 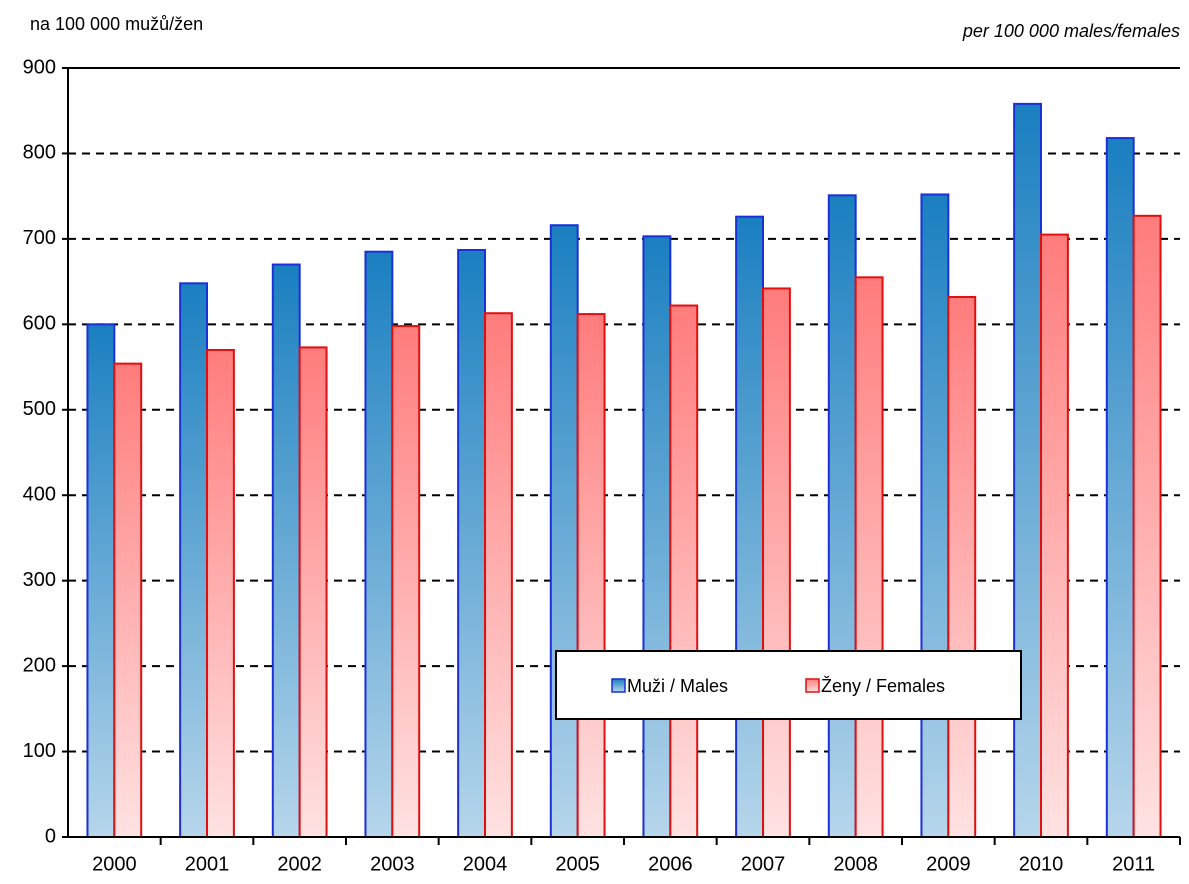 What do you see at coordinates (299, 864) in the screenshot?
I see `x-tick-label: 2002` at bounding box center [299, 864].